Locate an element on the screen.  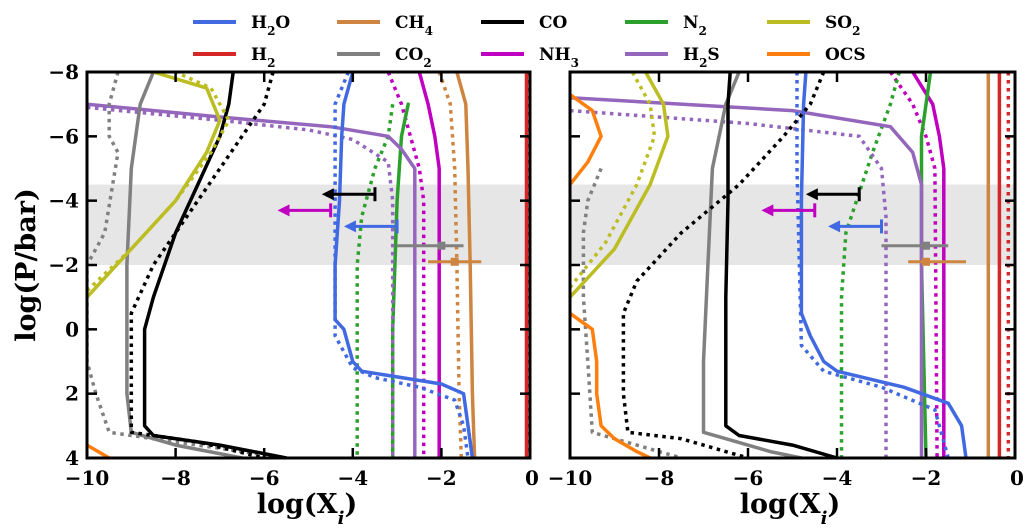
y-tick-label: 4 is located at coordinates (72, 458).